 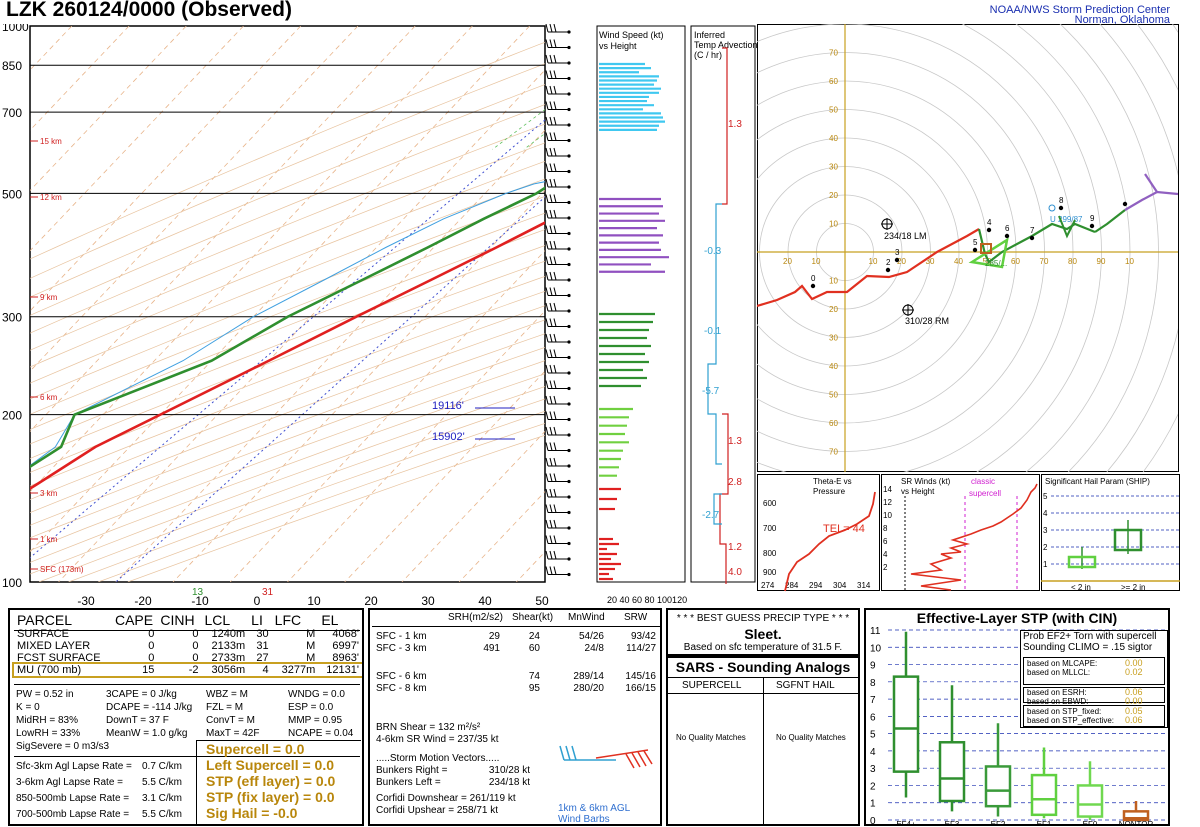 I want to click on stp-based-ebwd: based on EBWD:, so click(x=1058, y=701).